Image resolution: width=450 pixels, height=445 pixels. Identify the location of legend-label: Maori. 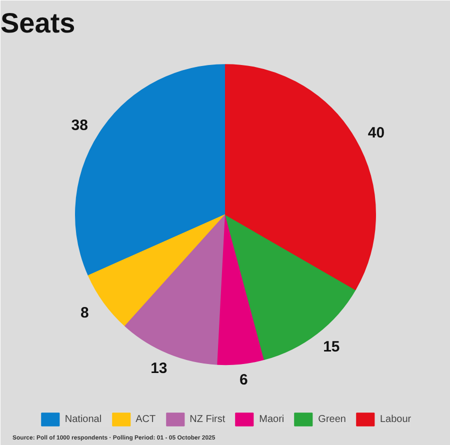
(271, 419).